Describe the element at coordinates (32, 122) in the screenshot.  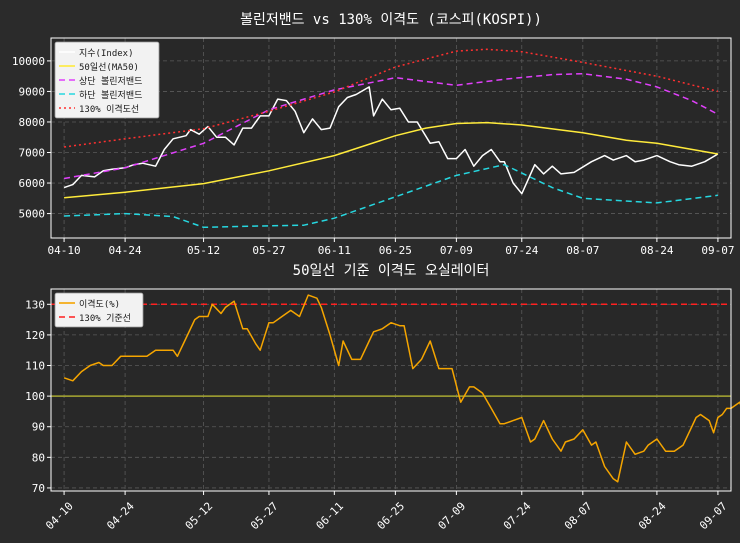
I see `y-tick-label: 8000` at that location.